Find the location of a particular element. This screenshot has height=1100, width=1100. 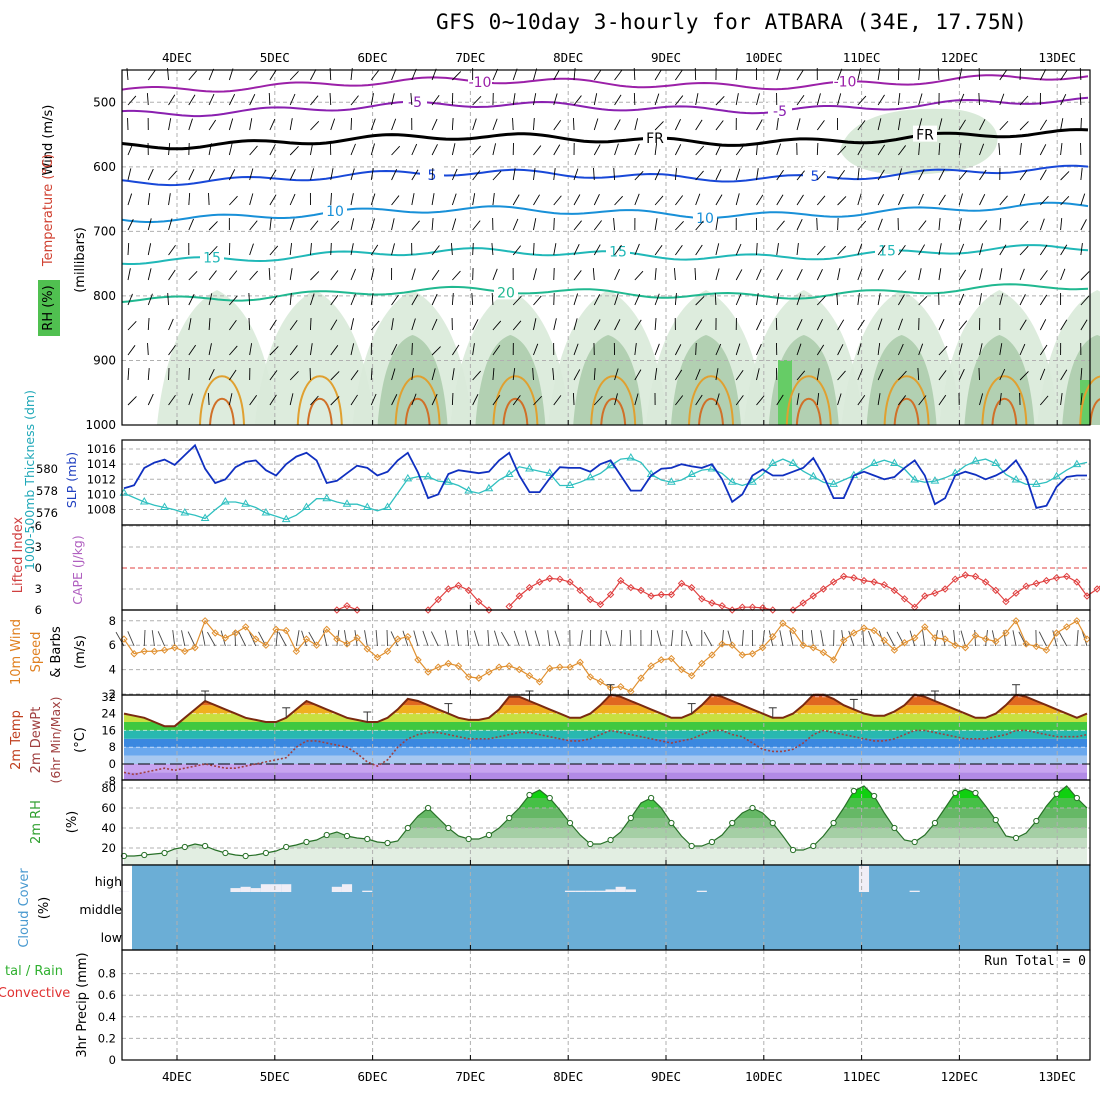

axis-label-speed: Speed is located at coordinates (36, 652).